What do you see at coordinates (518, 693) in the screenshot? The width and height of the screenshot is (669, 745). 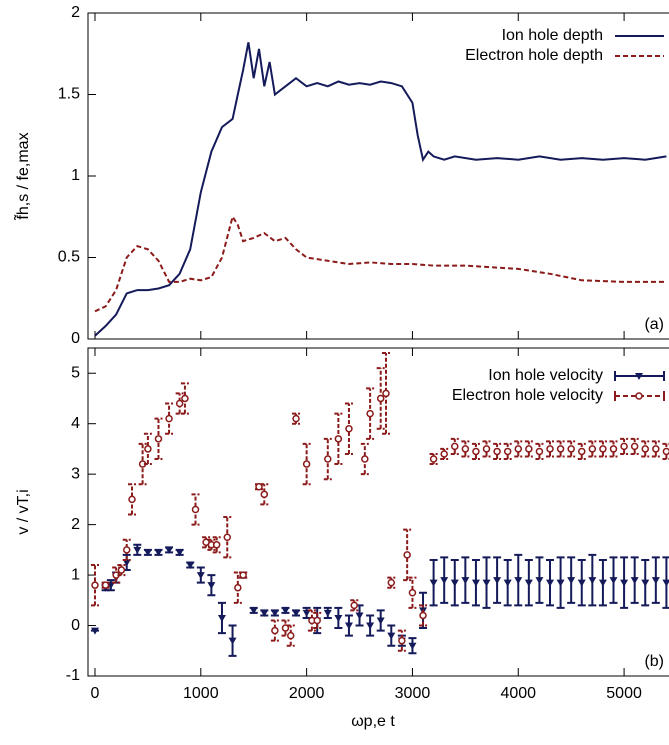 I see `x-tick-label: 4000` at bounding box center [518, 693].